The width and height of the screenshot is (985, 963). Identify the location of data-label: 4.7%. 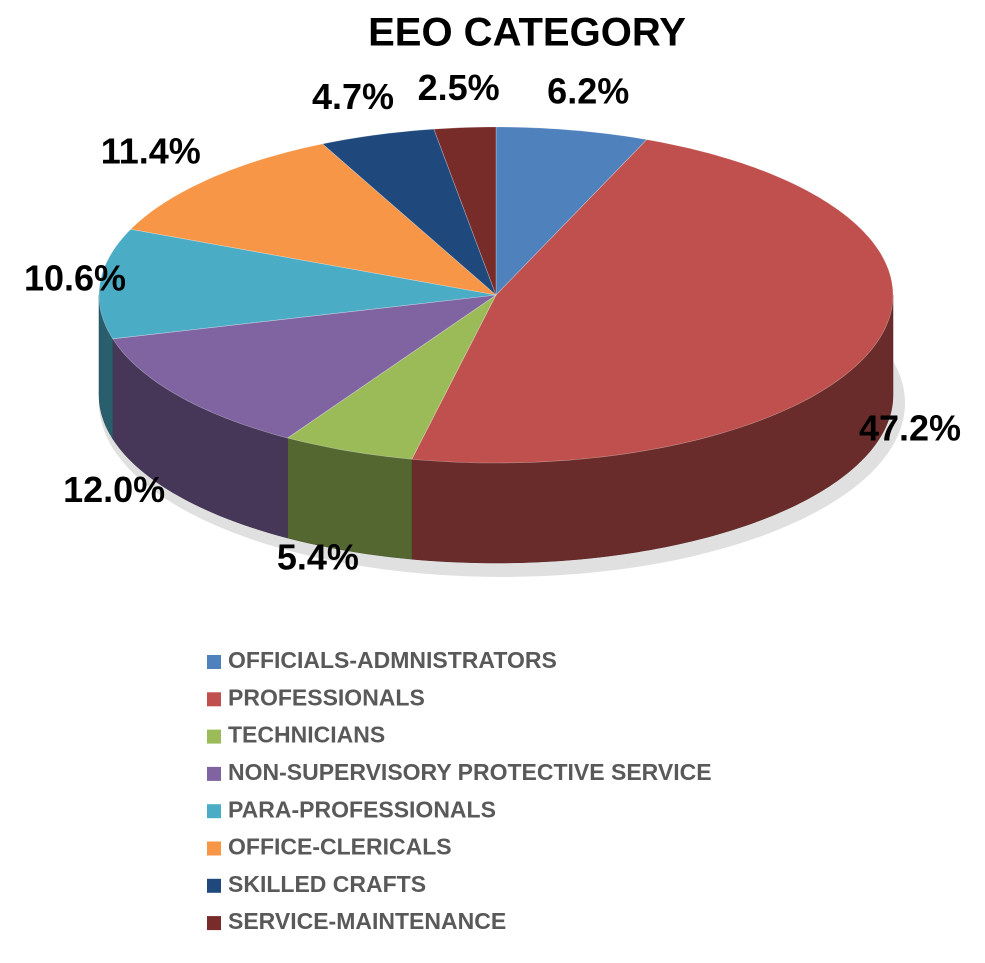
(353, 96).